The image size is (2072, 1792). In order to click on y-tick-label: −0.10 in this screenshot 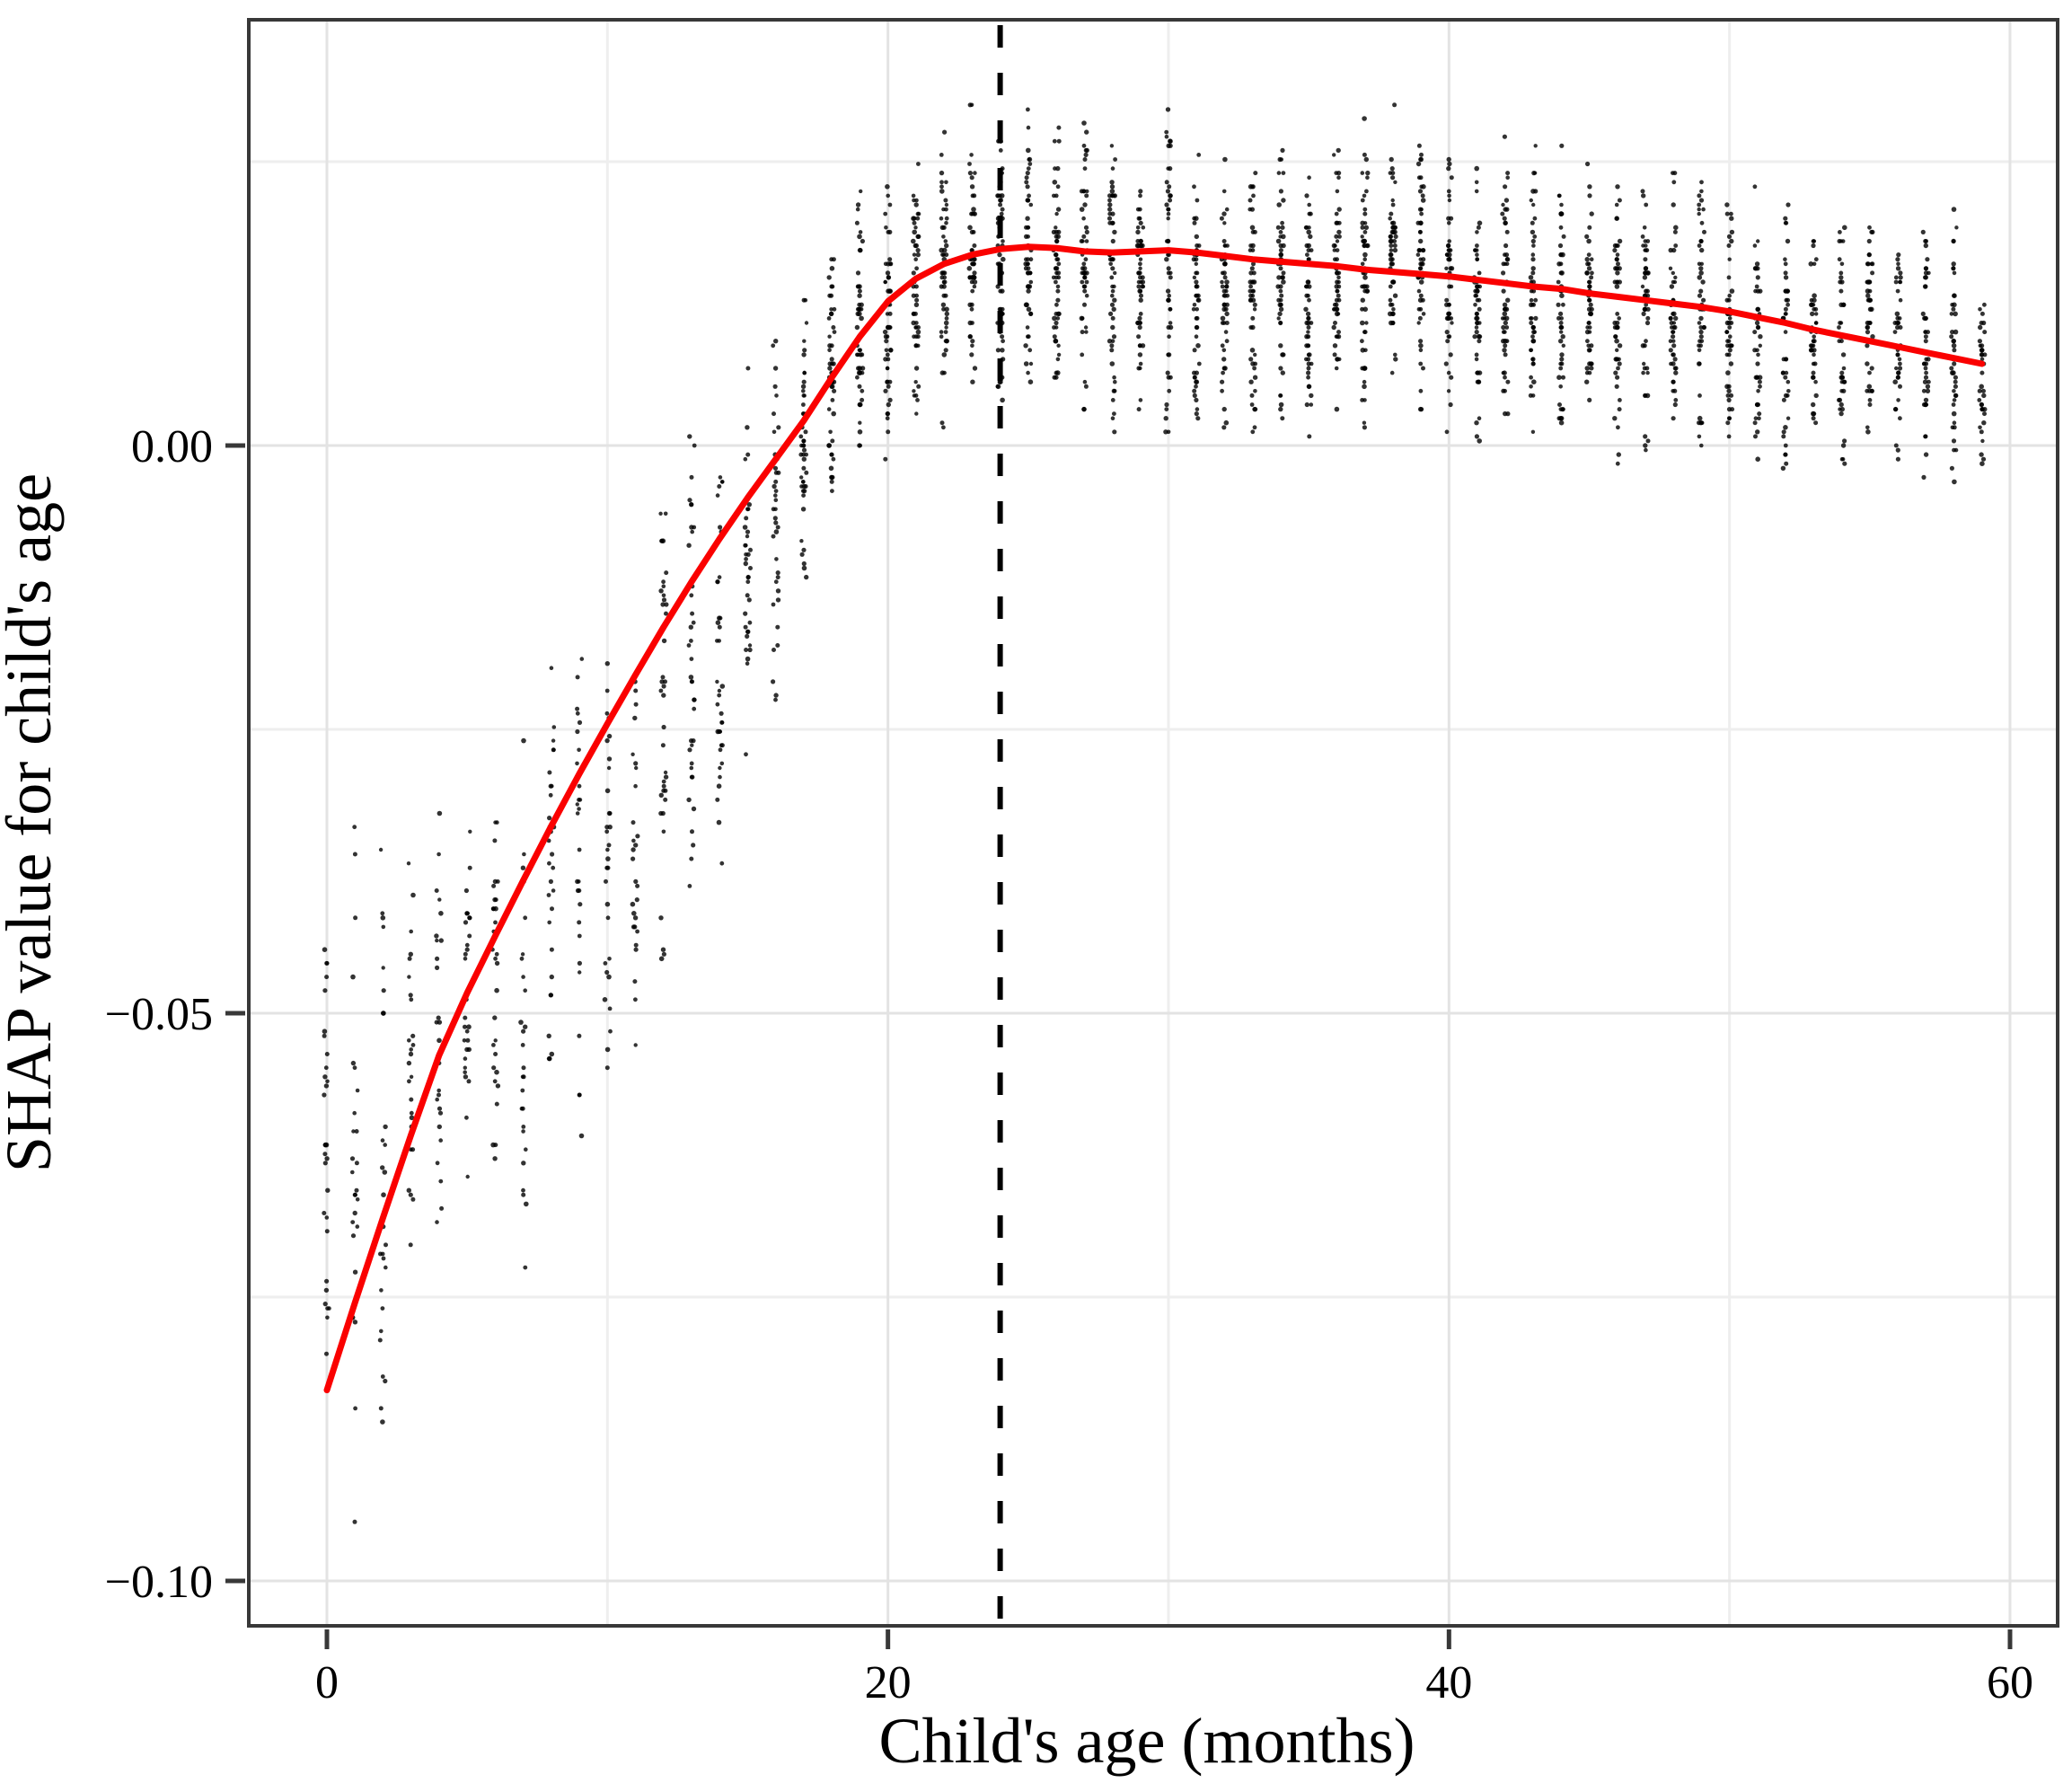, I will do `click(159, 1582)`.